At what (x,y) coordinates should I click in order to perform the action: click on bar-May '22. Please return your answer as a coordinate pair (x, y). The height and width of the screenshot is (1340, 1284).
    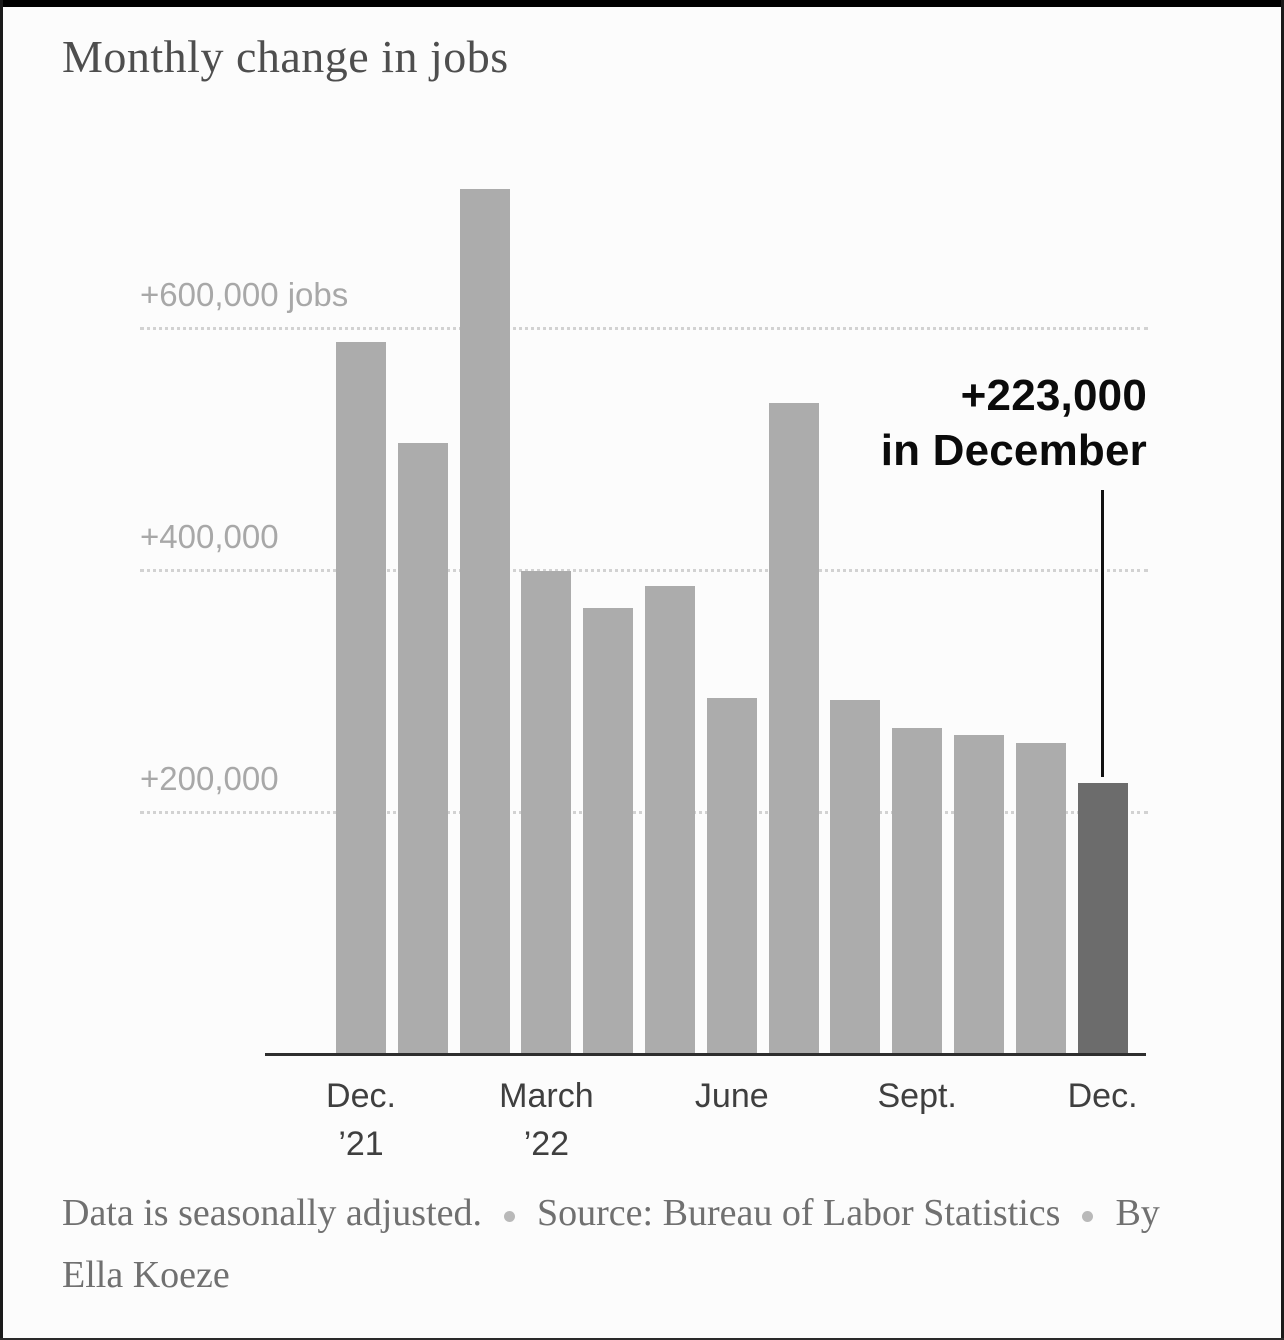
    Looking at the image, I should click on (670, 819).